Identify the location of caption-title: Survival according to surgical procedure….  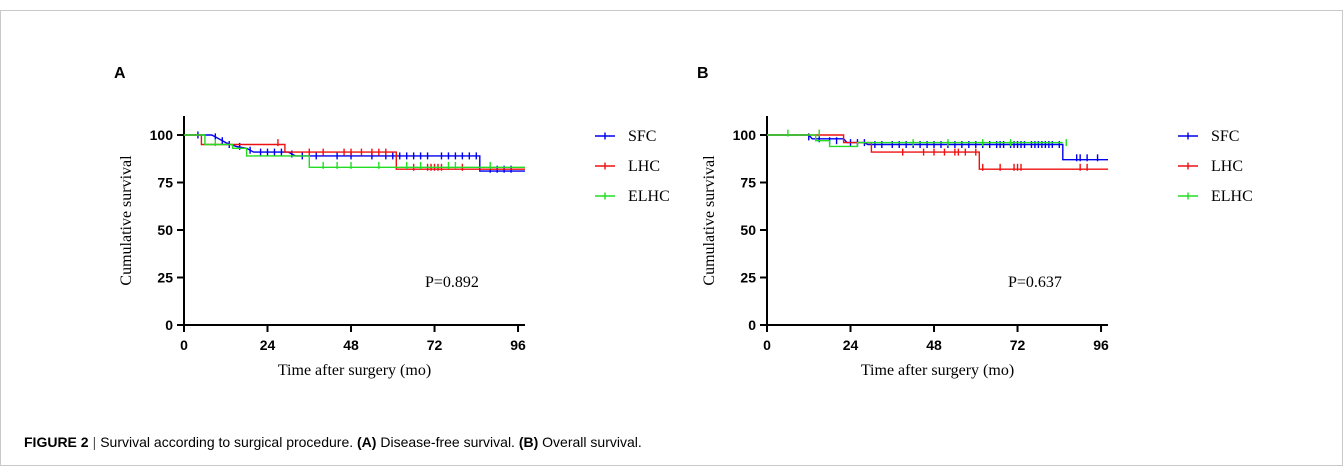
(227, 442).